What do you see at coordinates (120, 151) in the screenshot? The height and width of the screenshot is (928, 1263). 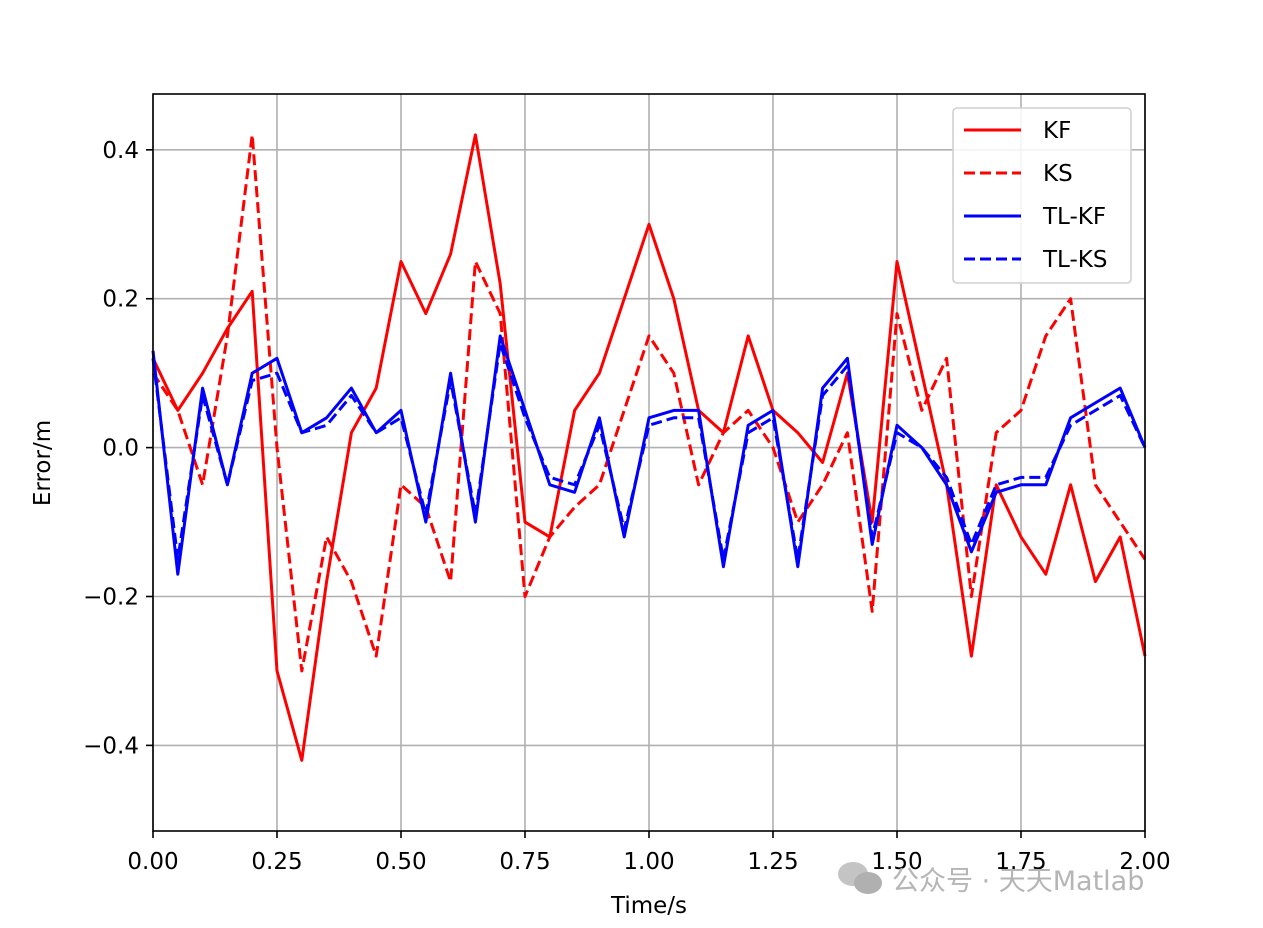 I see `y-tick-label: 0.4` at bounding box center [120, 151].